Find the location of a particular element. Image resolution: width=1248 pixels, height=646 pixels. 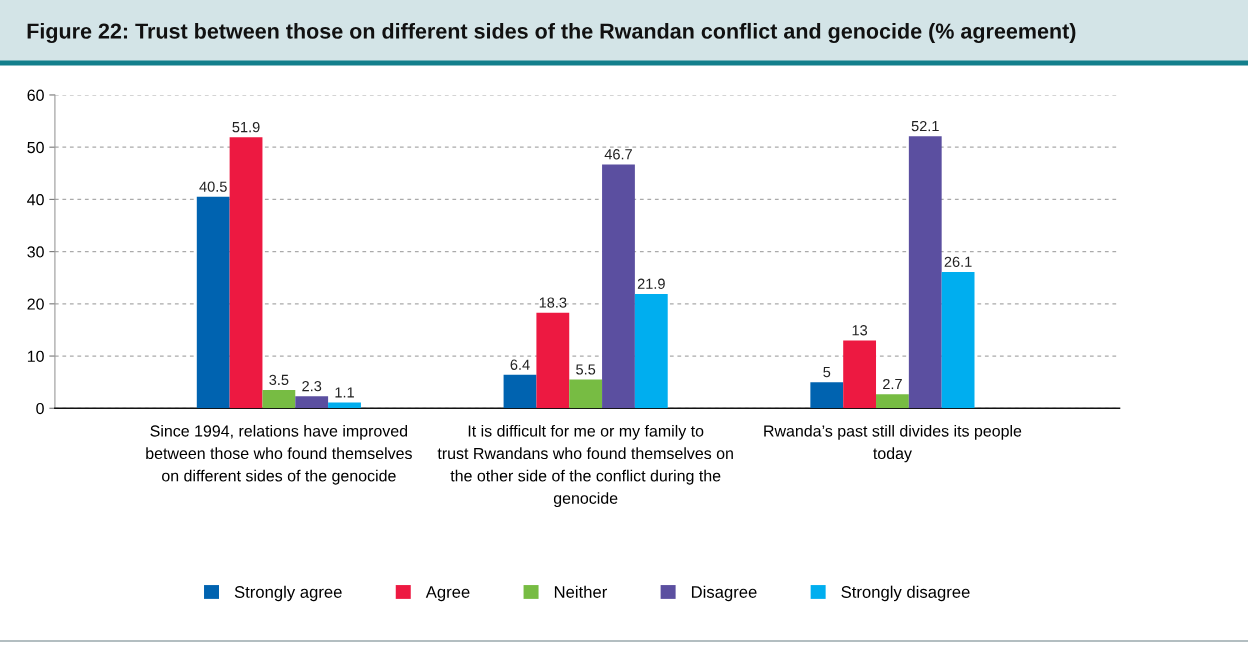

legend-label: Strongly agree is located at coordinates (288, 593).